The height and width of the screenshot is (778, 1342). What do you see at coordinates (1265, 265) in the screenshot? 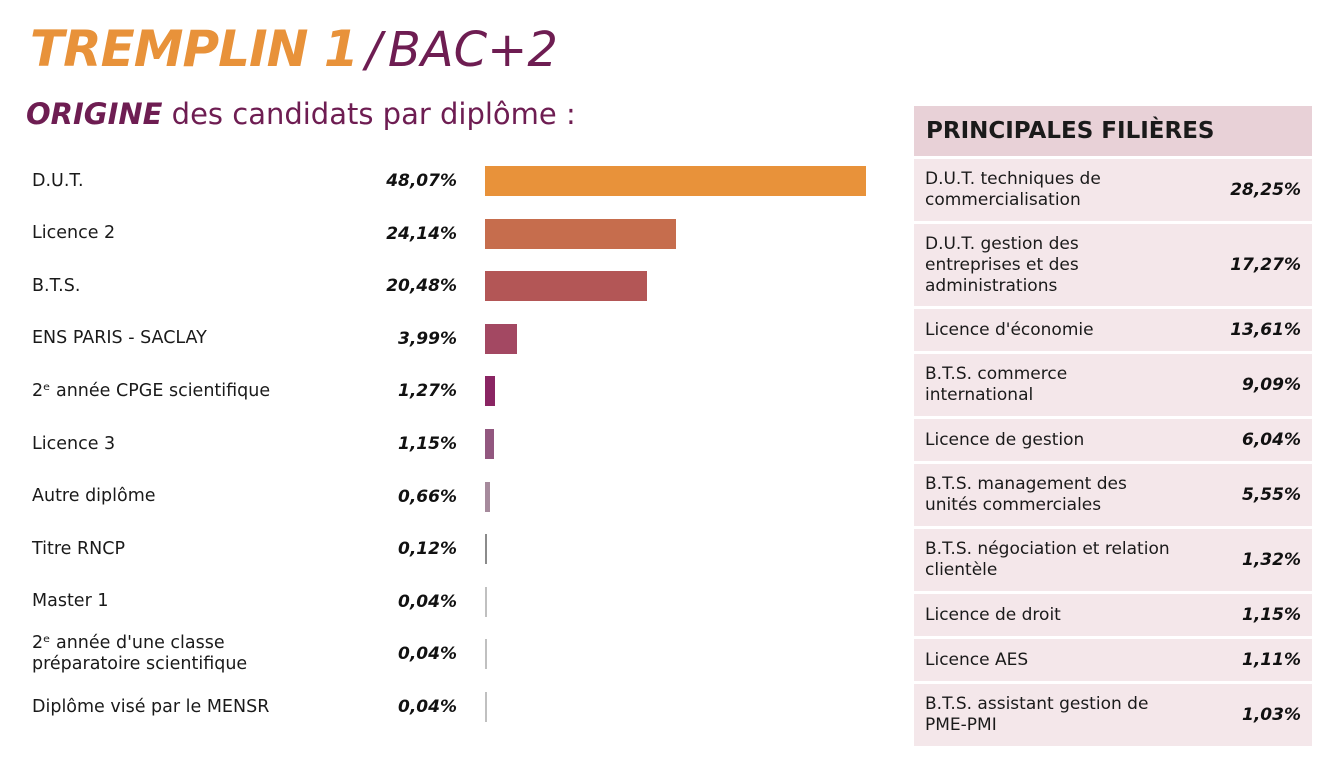
I see `filiere-value: 17,27%` at bounding box center [1265, 265].